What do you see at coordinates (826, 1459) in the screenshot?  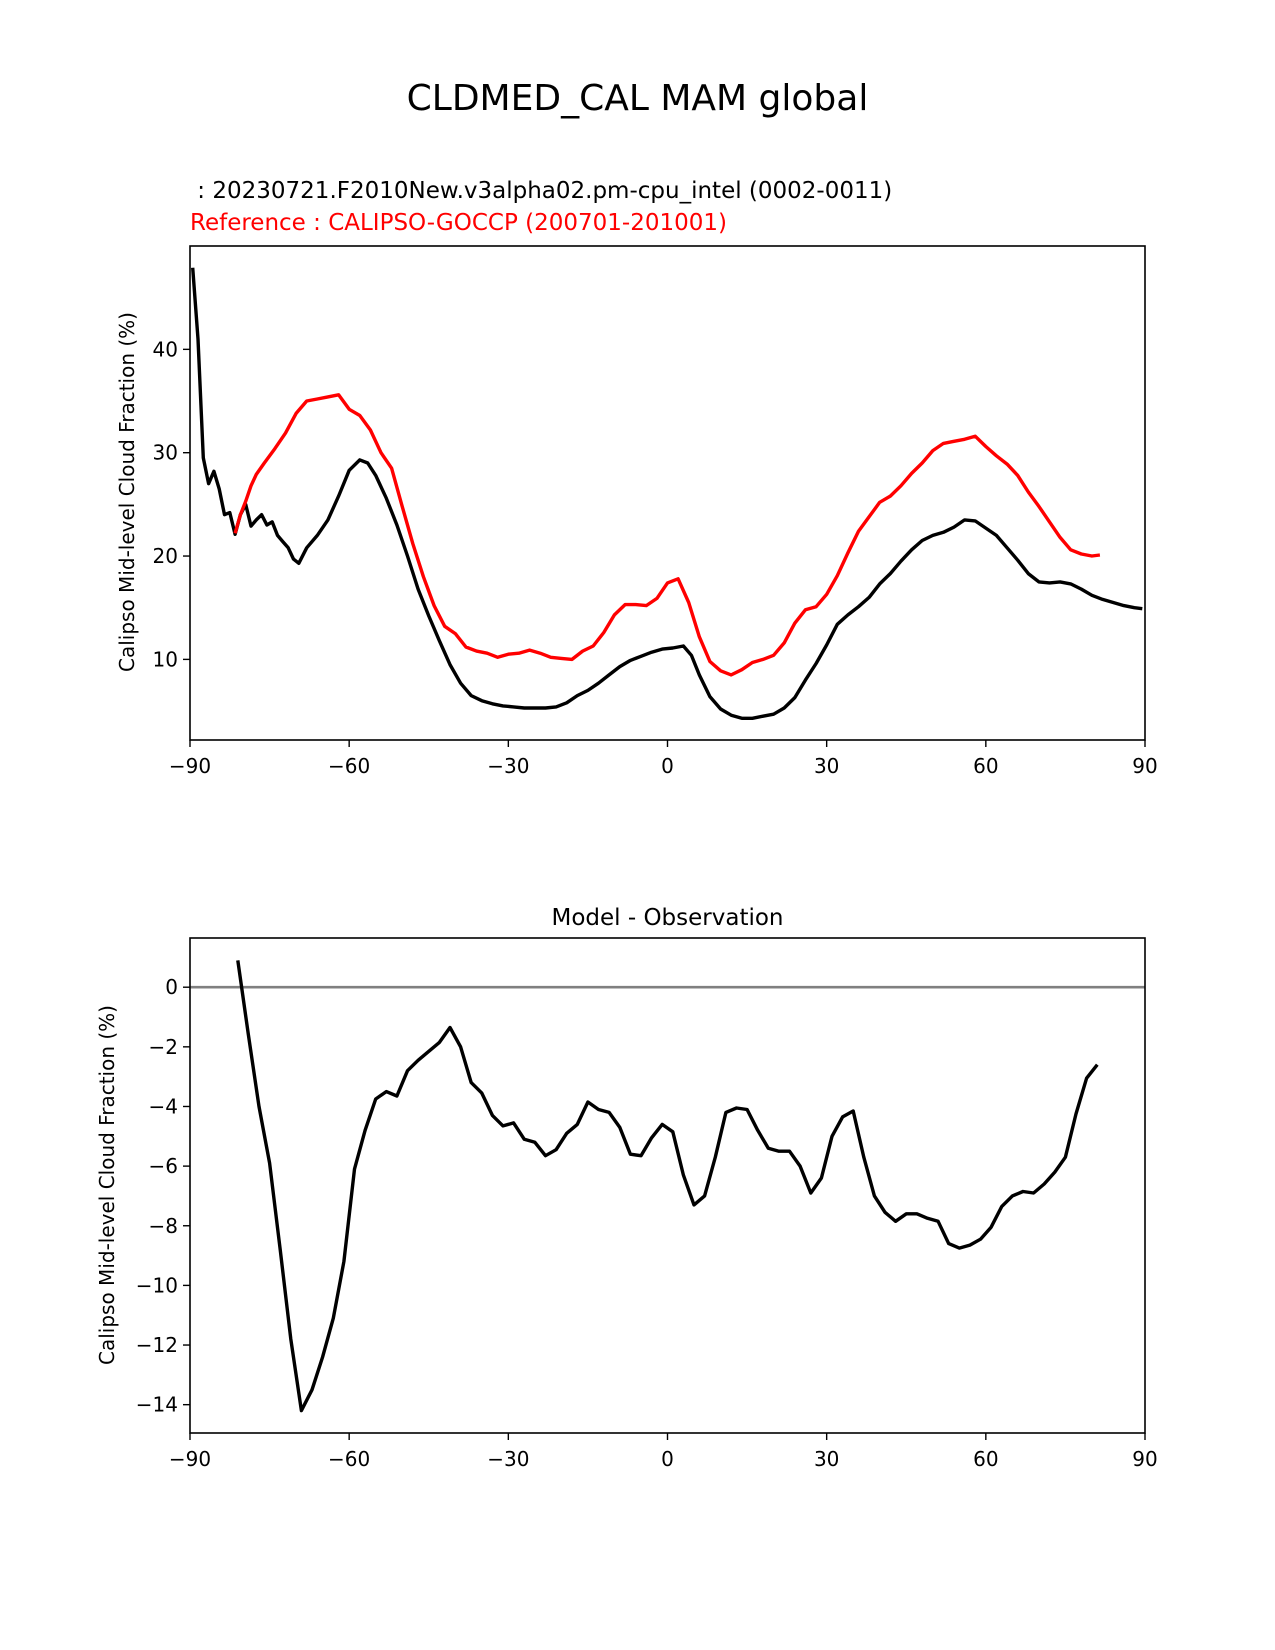 I see `bottom-panel-x-tick-label: 30` at bounding box center [826, 1459].